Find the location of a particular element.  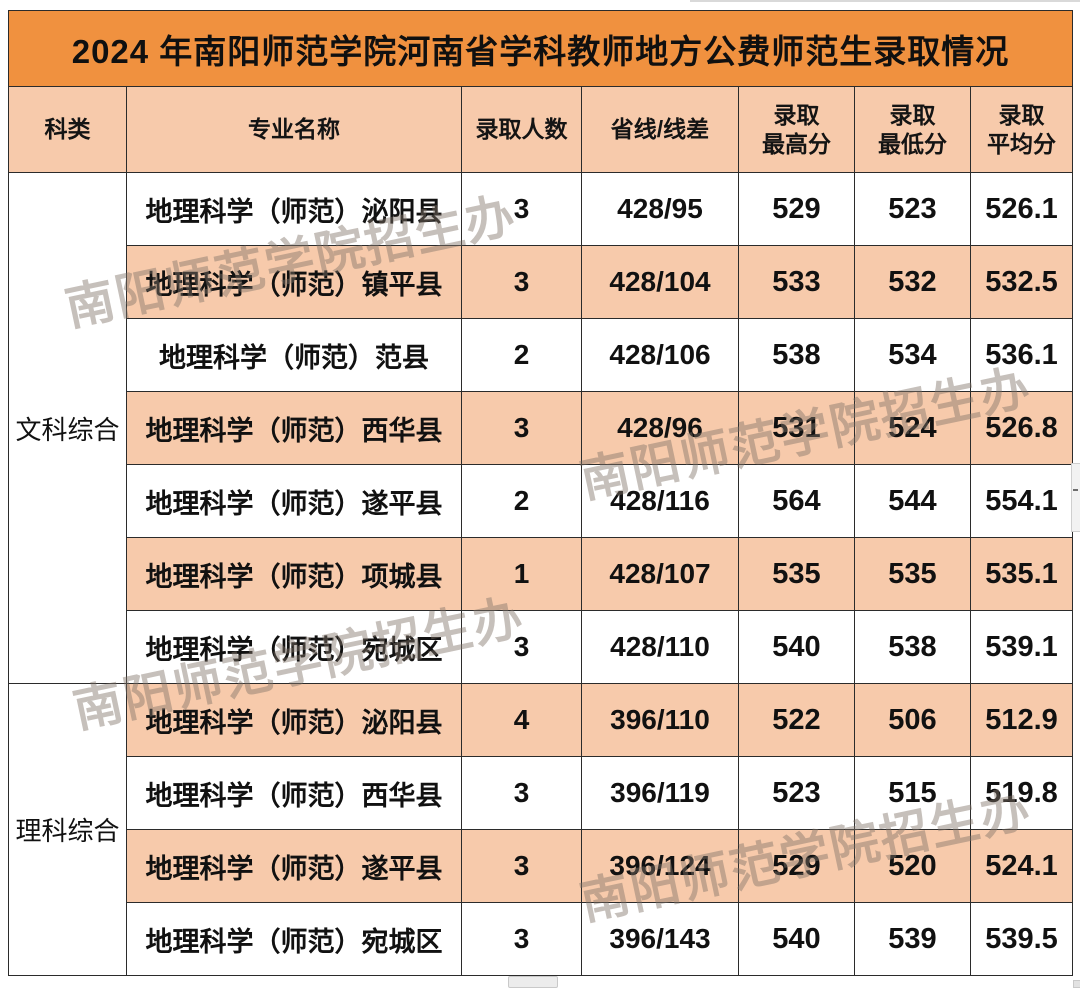

line-diff-cell: 428/95 is located at coordinates (660, 209).